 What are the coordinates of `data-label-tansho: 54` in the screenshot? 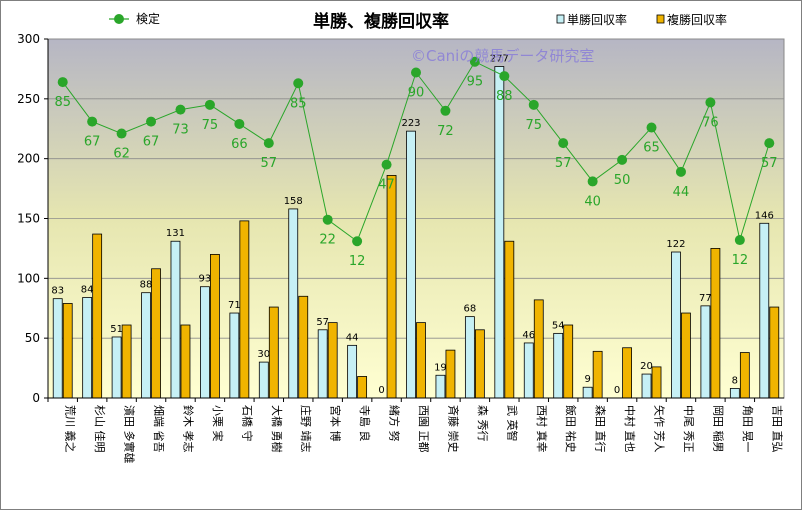 It's located at (558, 325).